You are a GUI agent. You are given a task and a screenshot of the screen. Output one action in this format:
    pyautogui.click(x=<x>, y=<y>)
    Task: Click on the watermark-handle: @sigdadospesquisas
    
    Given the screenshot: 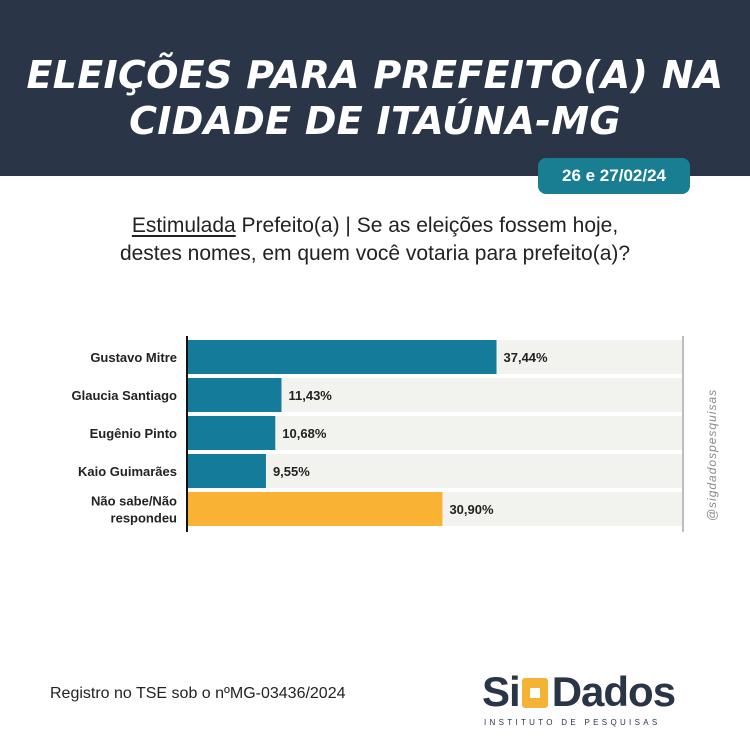 What is the action you would take?
    pyautogui.click(x=712, y=455)
    